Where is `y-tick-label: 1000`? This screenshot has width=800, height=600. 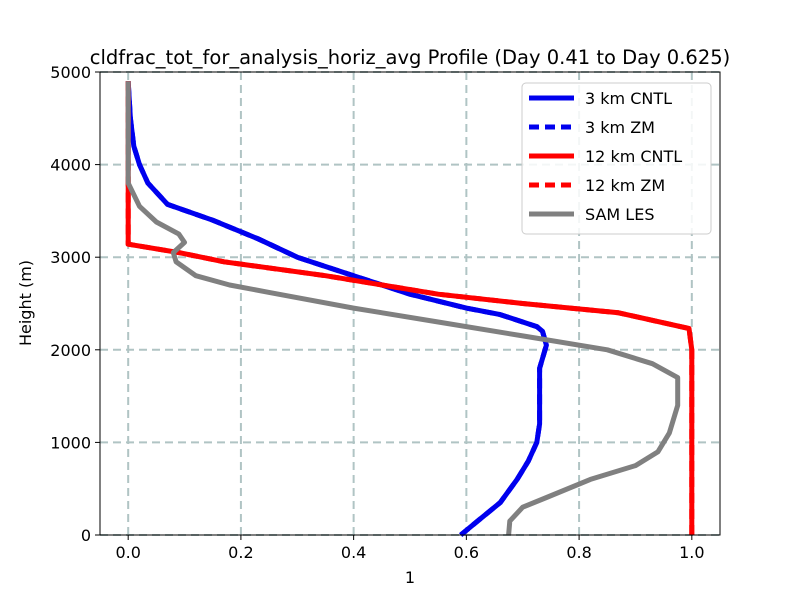
y-tick-label: 1000 is located at coordinates (70, 442).